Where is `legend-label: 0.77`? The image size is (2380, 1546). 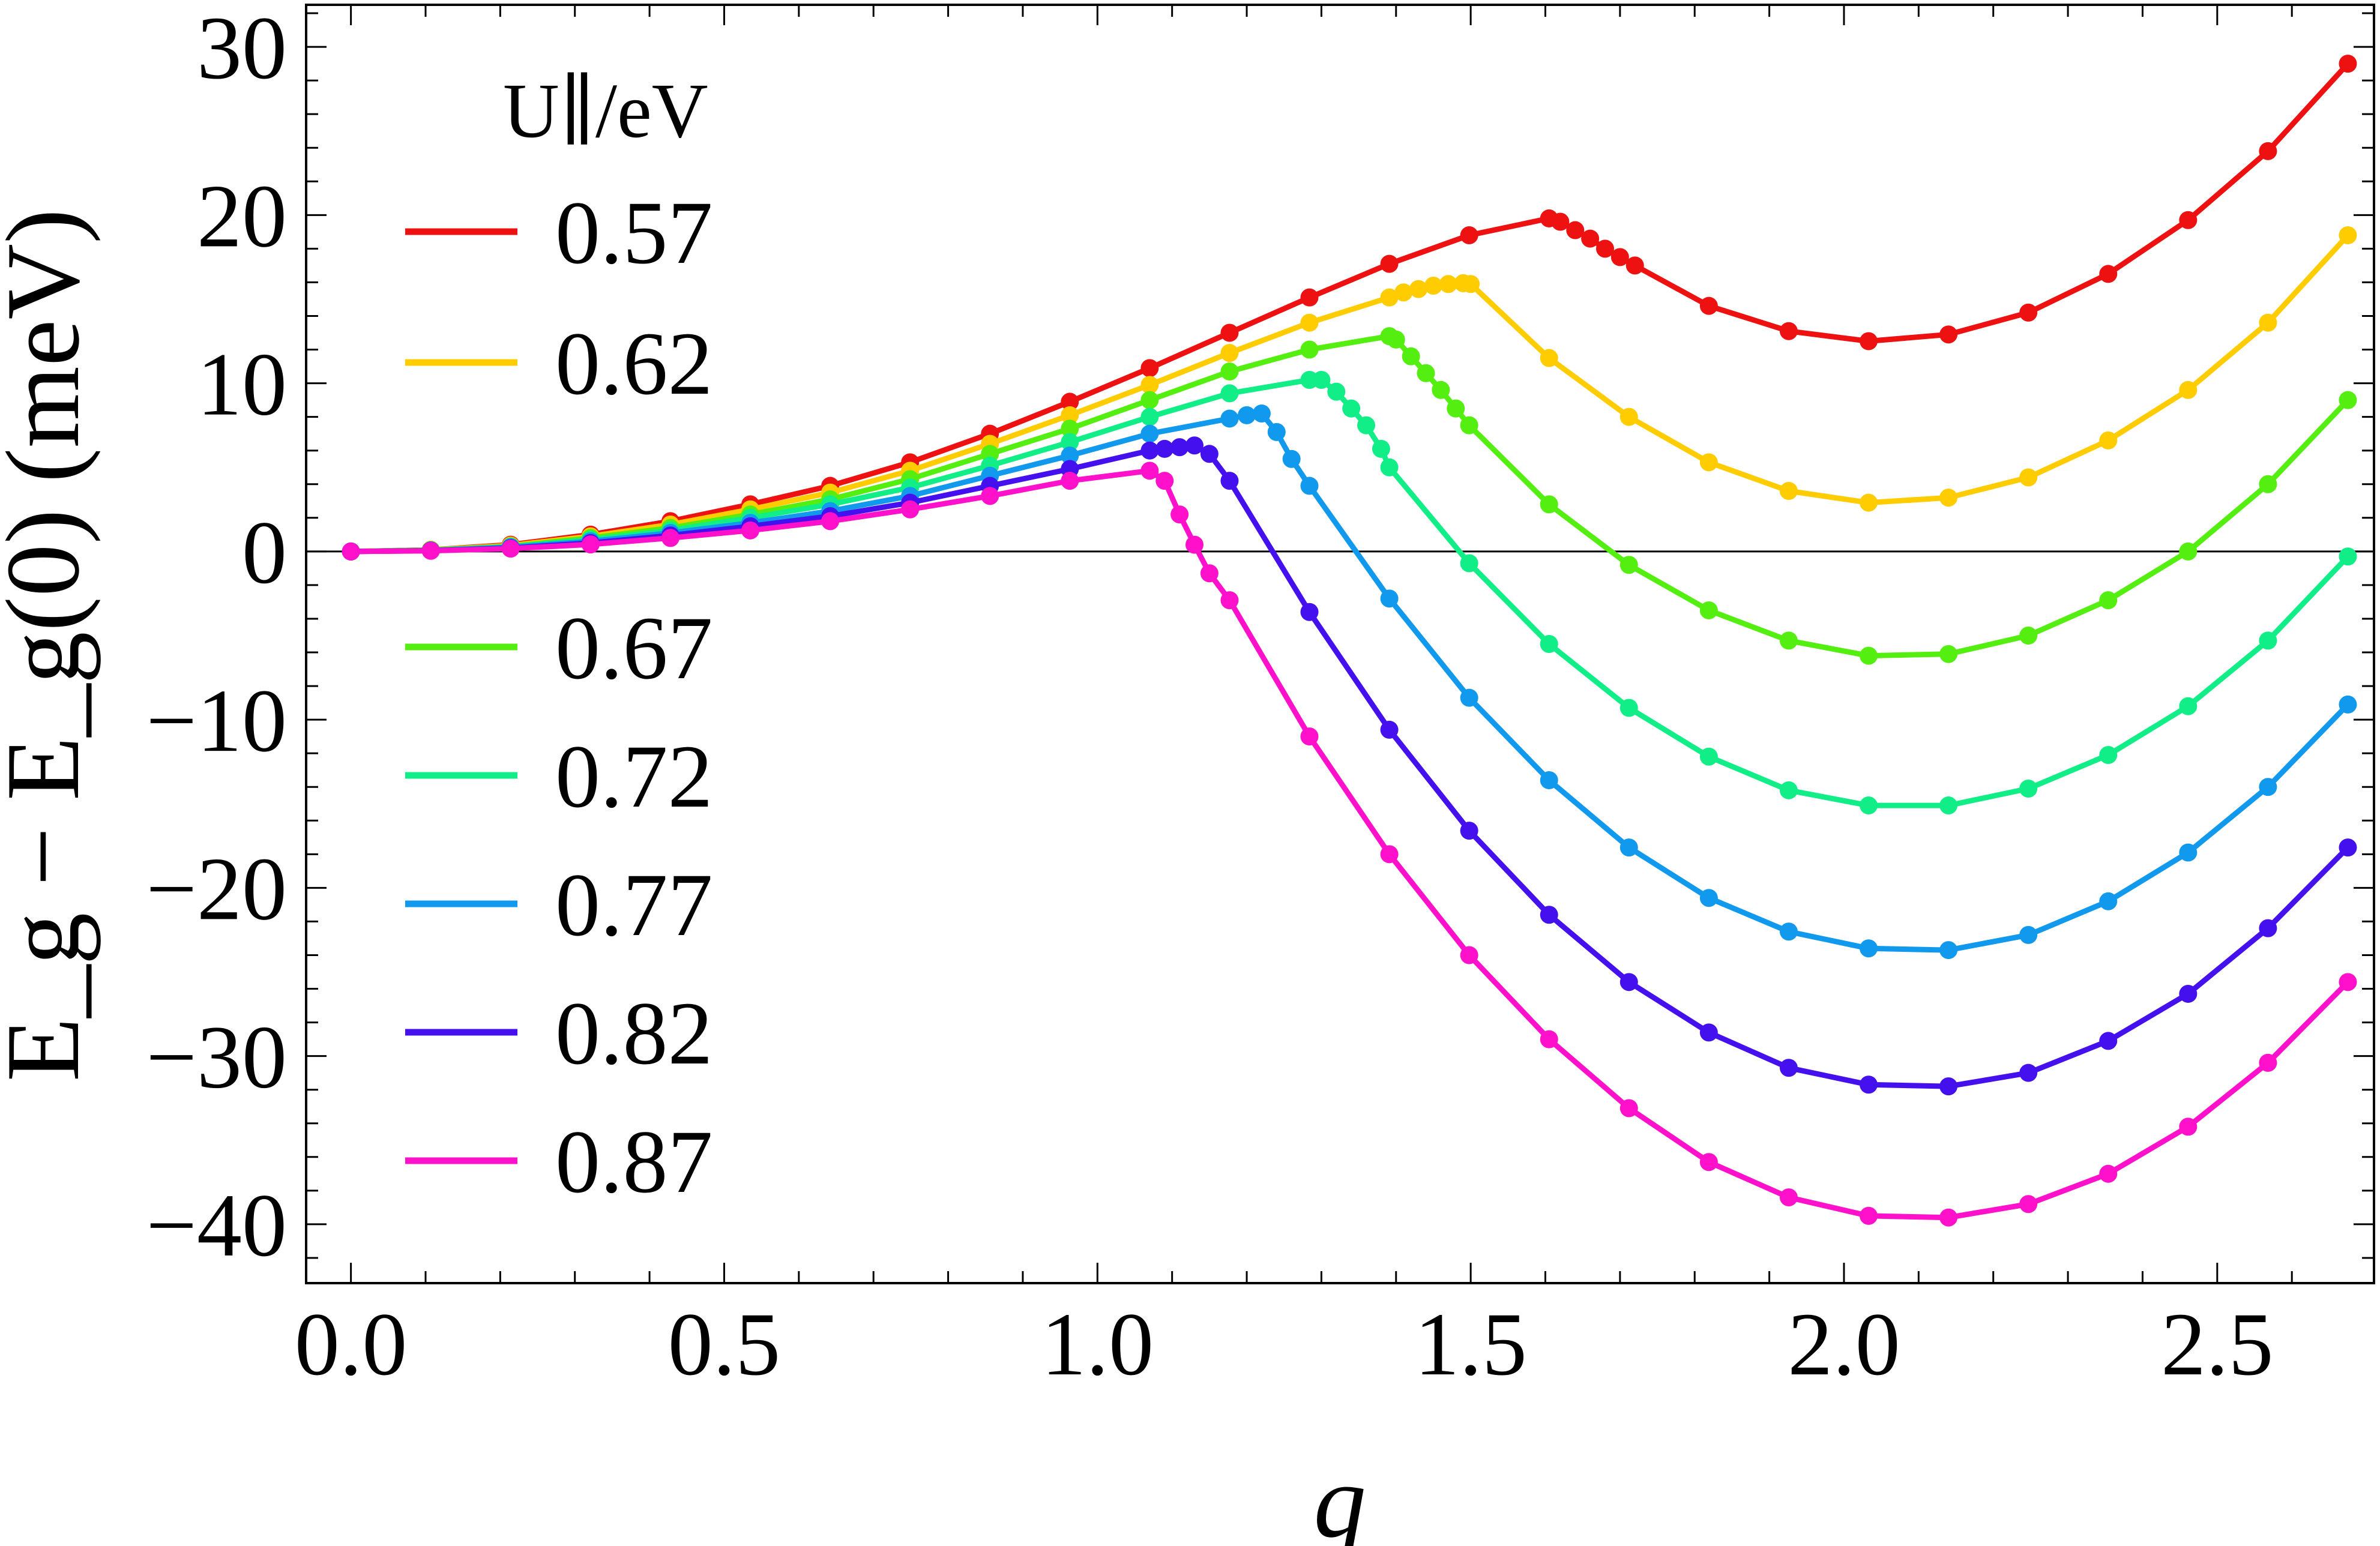 legend-label: 0.77 is located at coordinates (634, 905).